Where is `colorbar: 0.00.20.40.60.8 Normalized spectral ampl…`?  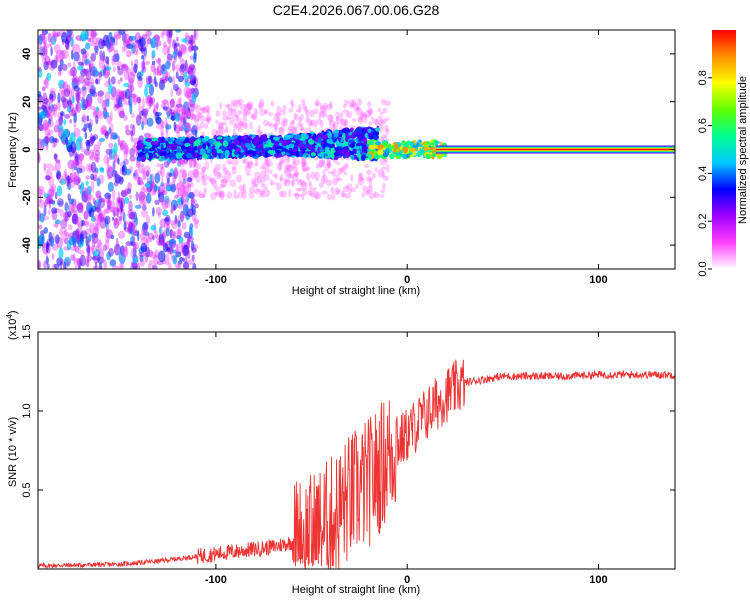 colorbar: 0.00.20.40.60.8 Normalized spectral ampl… is located at coordinates (723, 153).